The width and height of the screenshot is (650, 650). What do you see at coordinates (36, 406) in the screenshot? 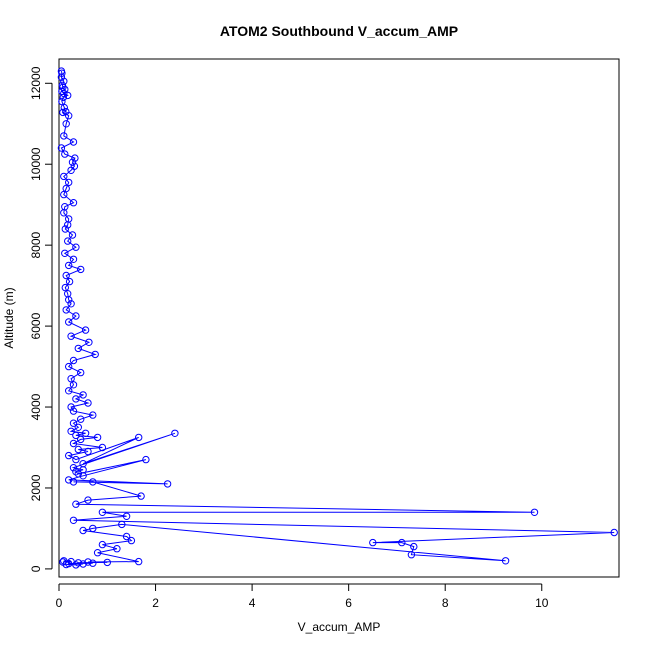
I see `y-tick-label: 4000` at bounding box center [36, 406].